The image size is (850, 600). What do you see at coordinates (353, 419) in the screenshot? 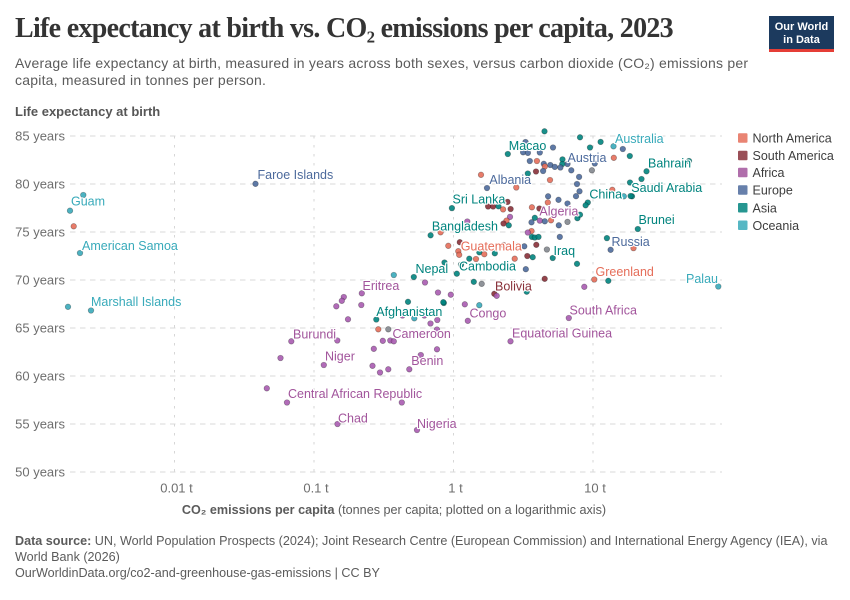
I see `svg-text: Chad` at bounding box center [353, 419].